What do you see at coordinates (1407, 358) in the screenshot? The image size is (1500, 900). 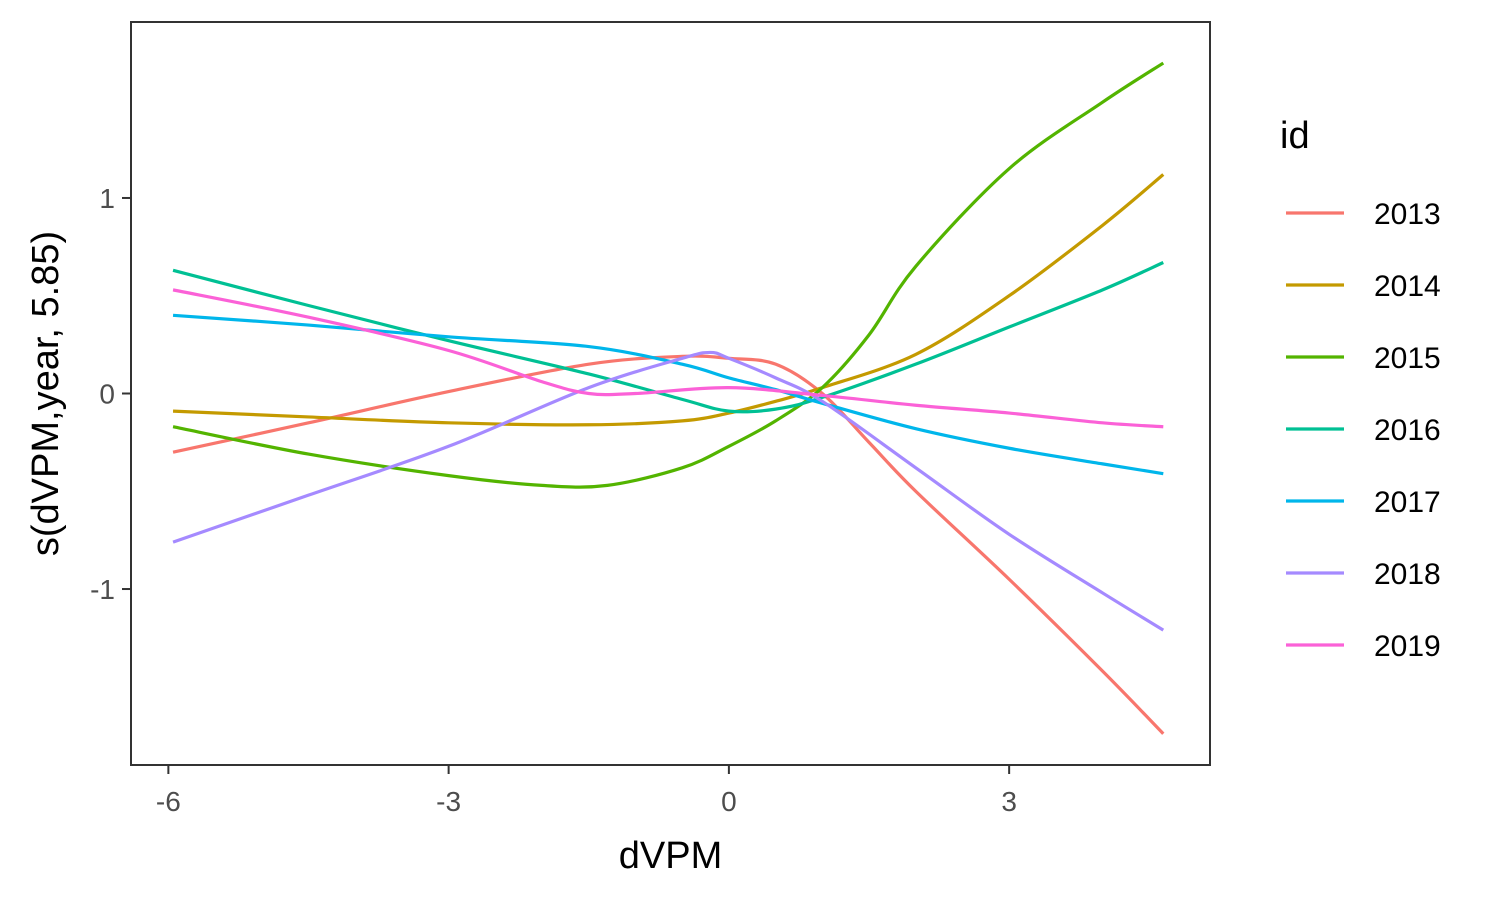 I see `legend-label: 2015` at bounding box center [1407, 358].